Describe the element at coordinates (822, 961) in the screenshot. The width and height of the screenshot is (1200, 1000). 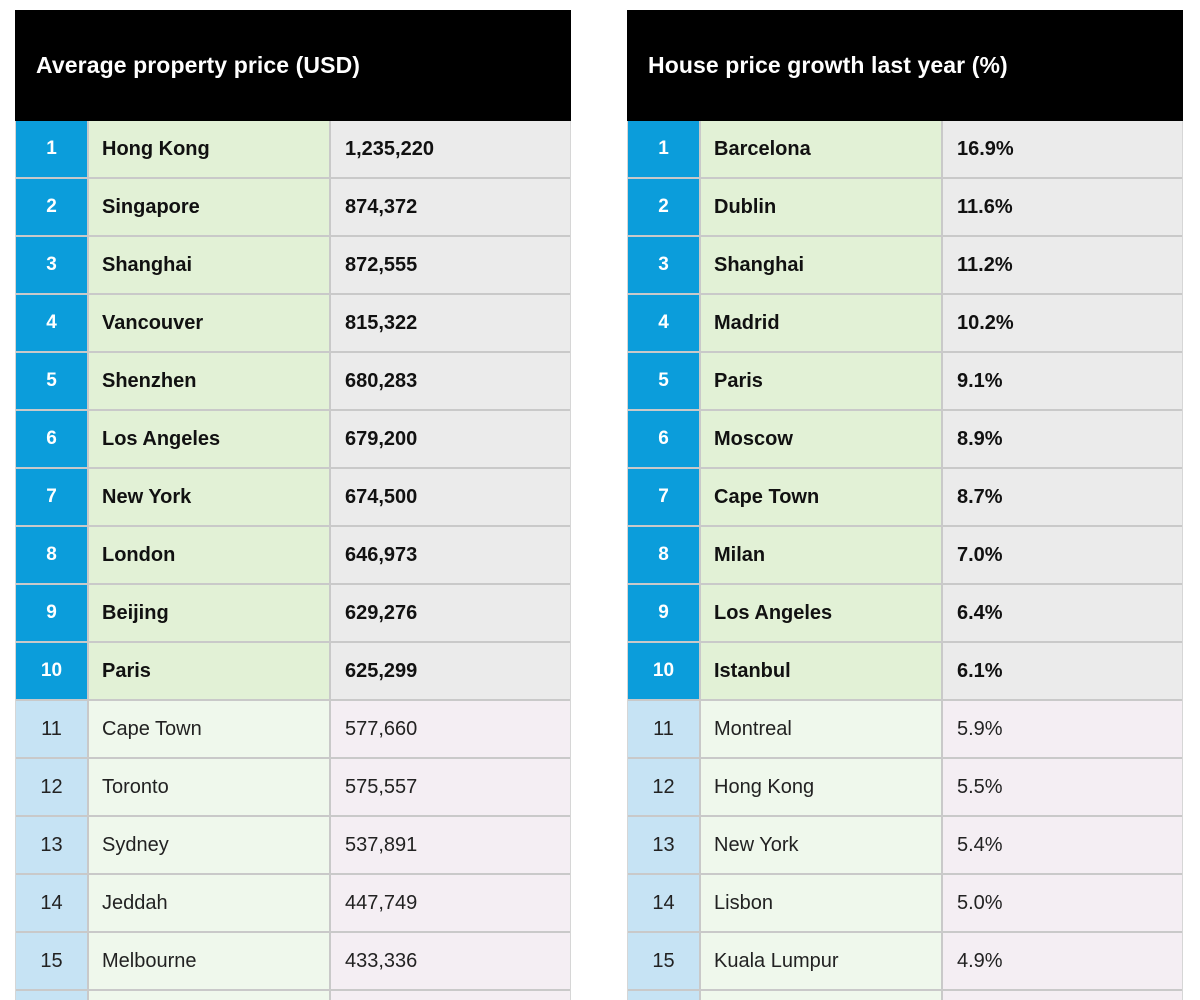
I see `city-cell: Kuala Lumpur` at that location.